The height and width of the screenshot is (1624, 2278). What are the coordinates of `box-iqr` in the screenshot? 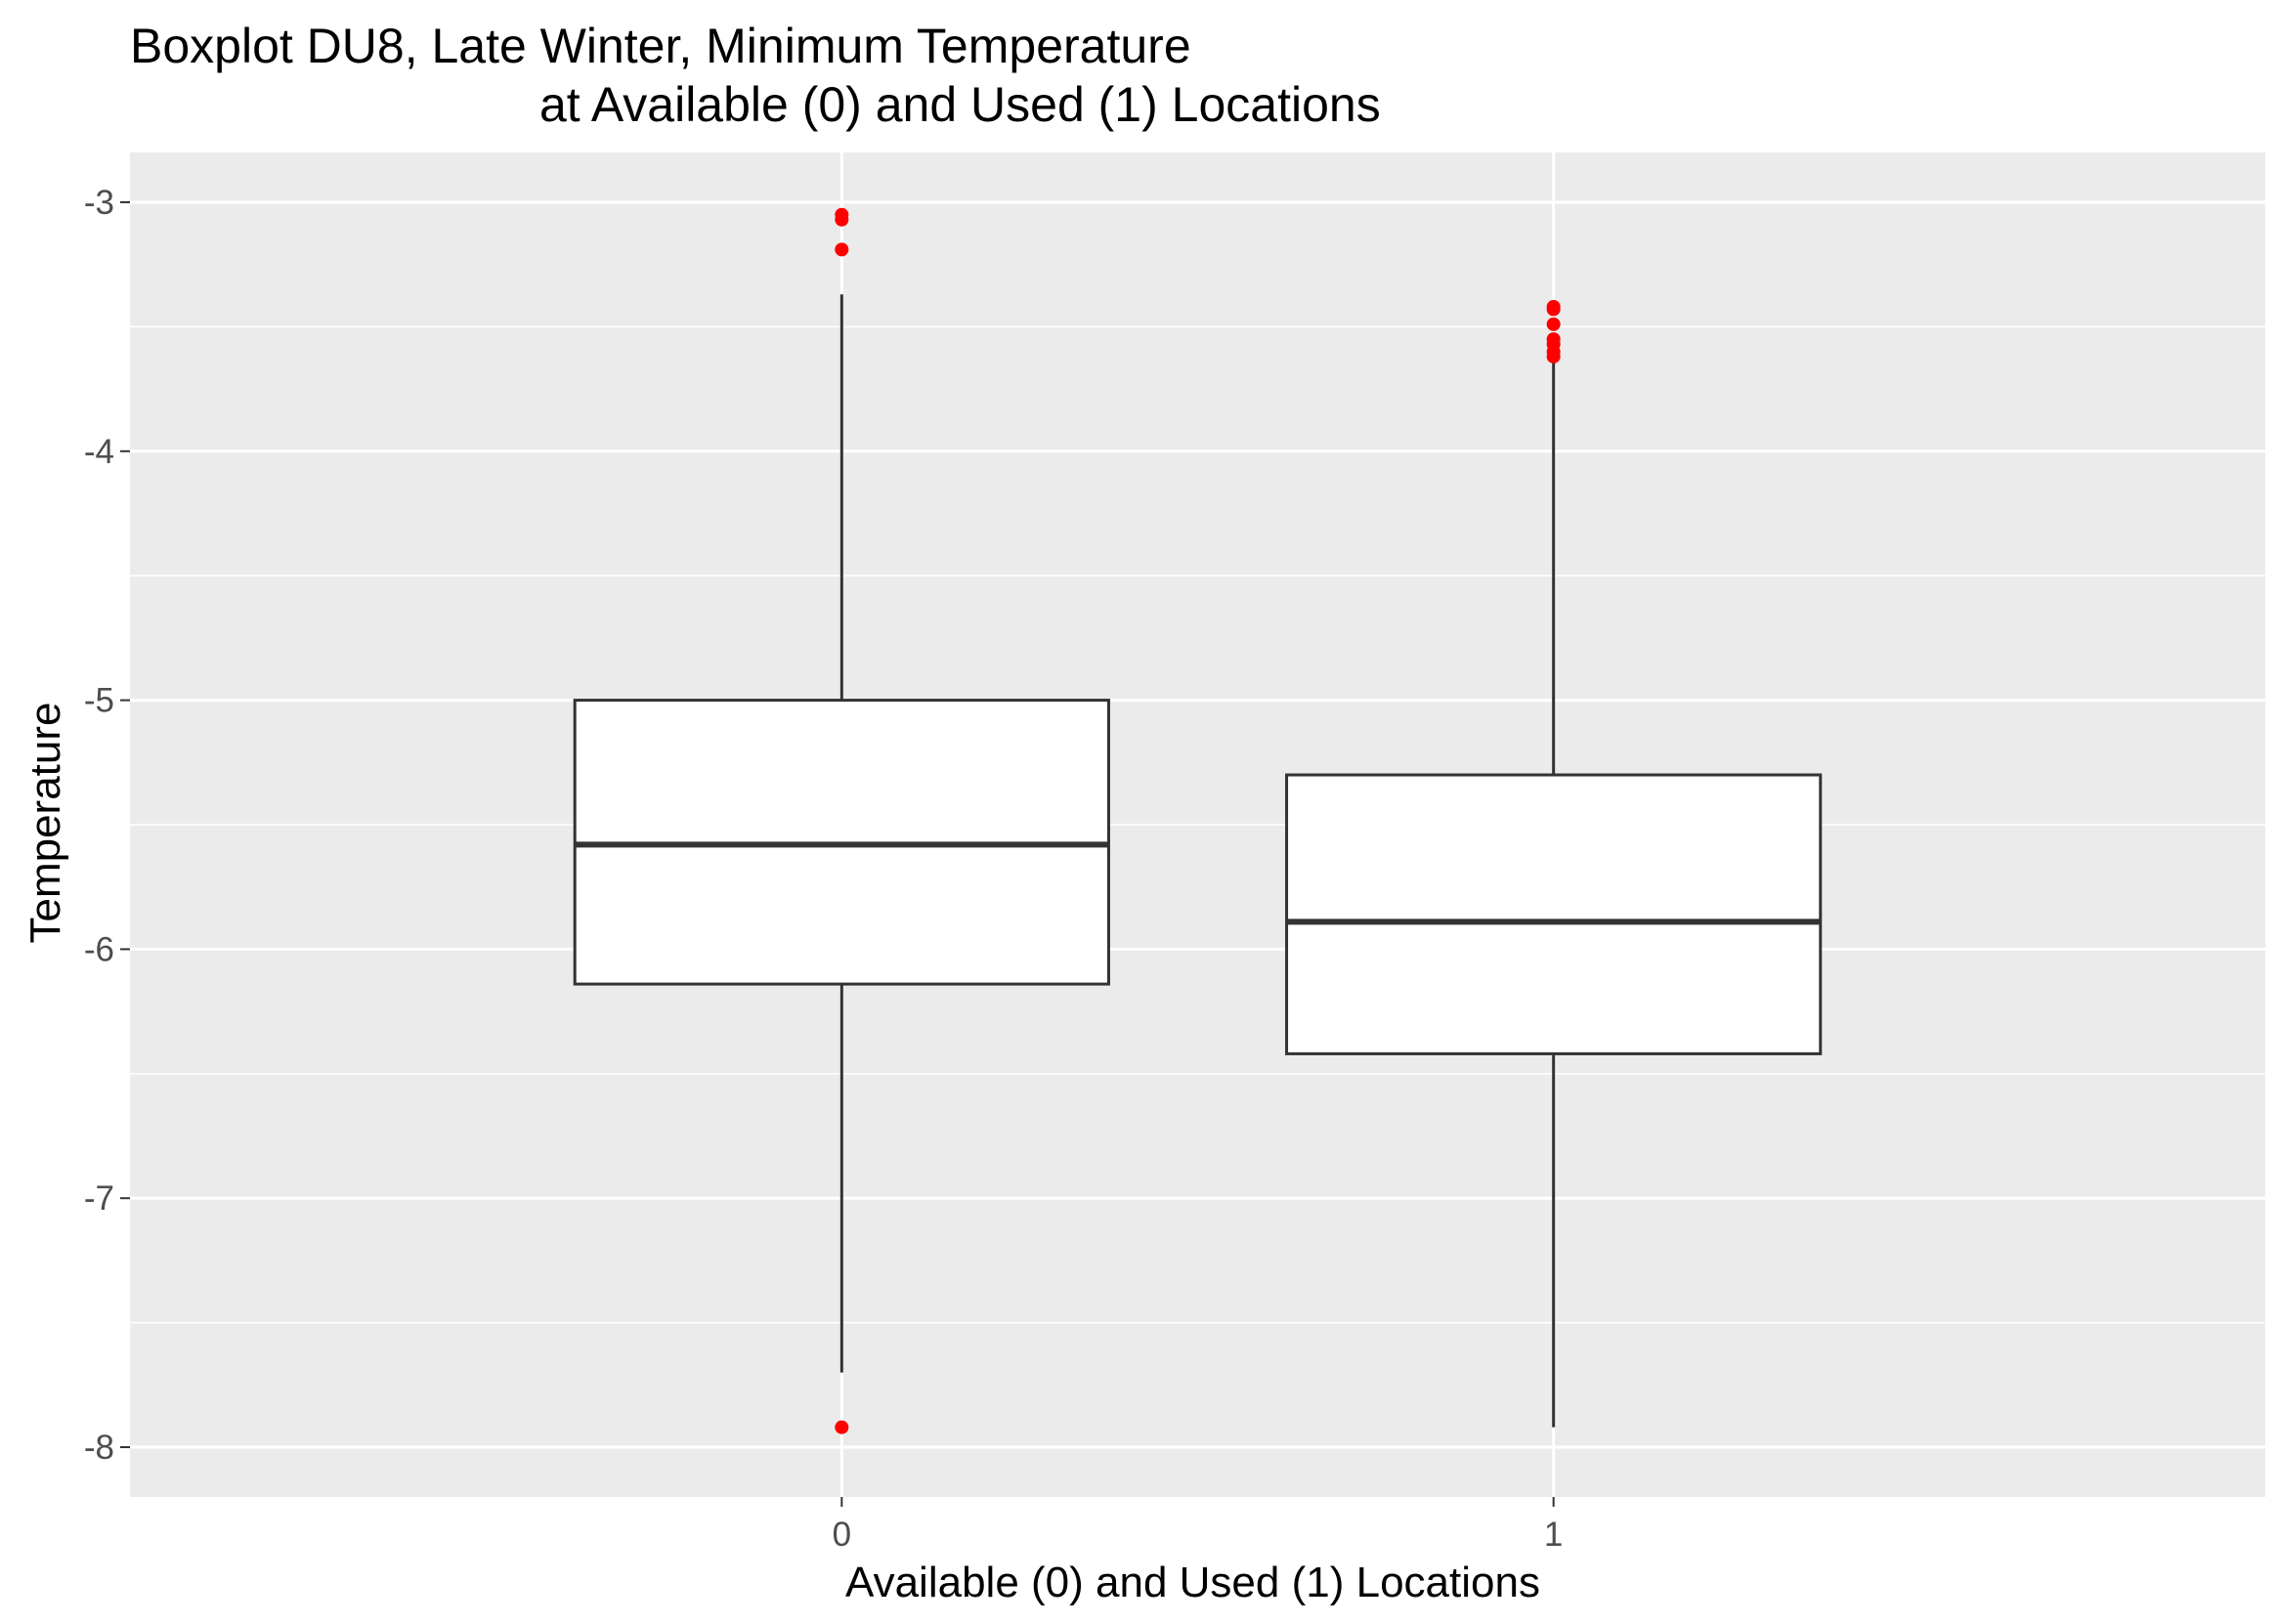 It's located at (1554, 914).